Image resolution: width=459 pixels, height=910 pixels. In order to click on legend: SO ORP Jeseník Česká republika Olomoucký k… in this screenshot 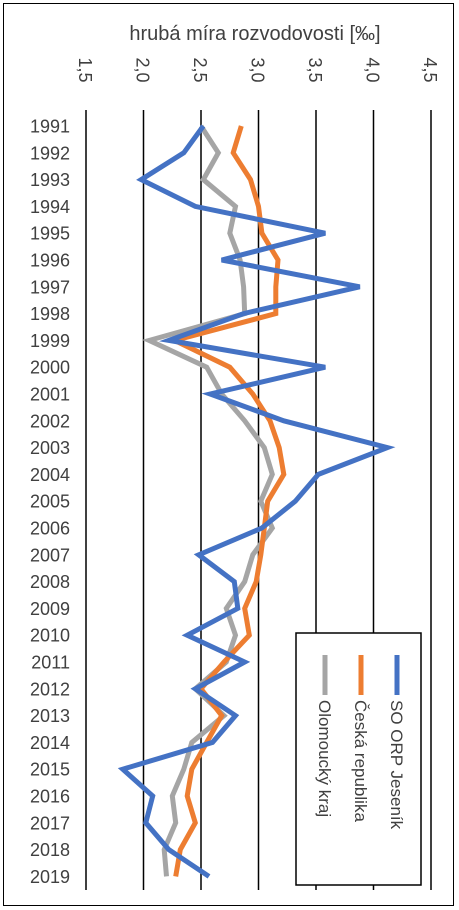, I will do `click(358, 759)`.